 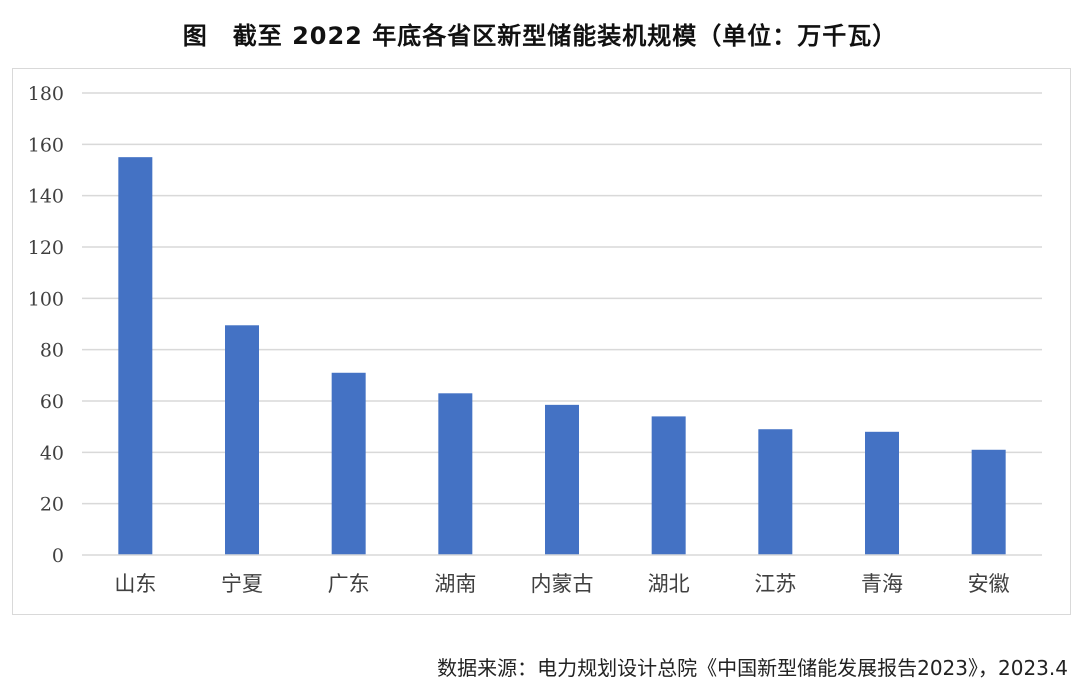 I want to click on y-tick-label: 100, so click(x=46, y=299).